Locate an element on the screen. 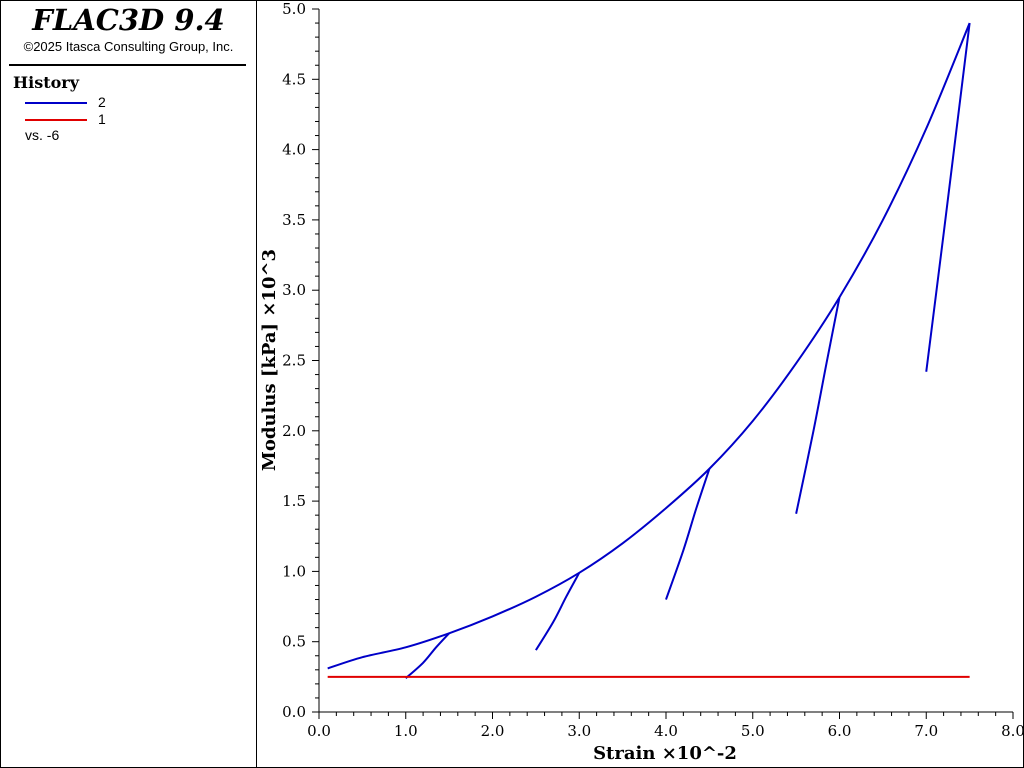  y-tick-label: 4.5 is located at coordinates (294, 79).